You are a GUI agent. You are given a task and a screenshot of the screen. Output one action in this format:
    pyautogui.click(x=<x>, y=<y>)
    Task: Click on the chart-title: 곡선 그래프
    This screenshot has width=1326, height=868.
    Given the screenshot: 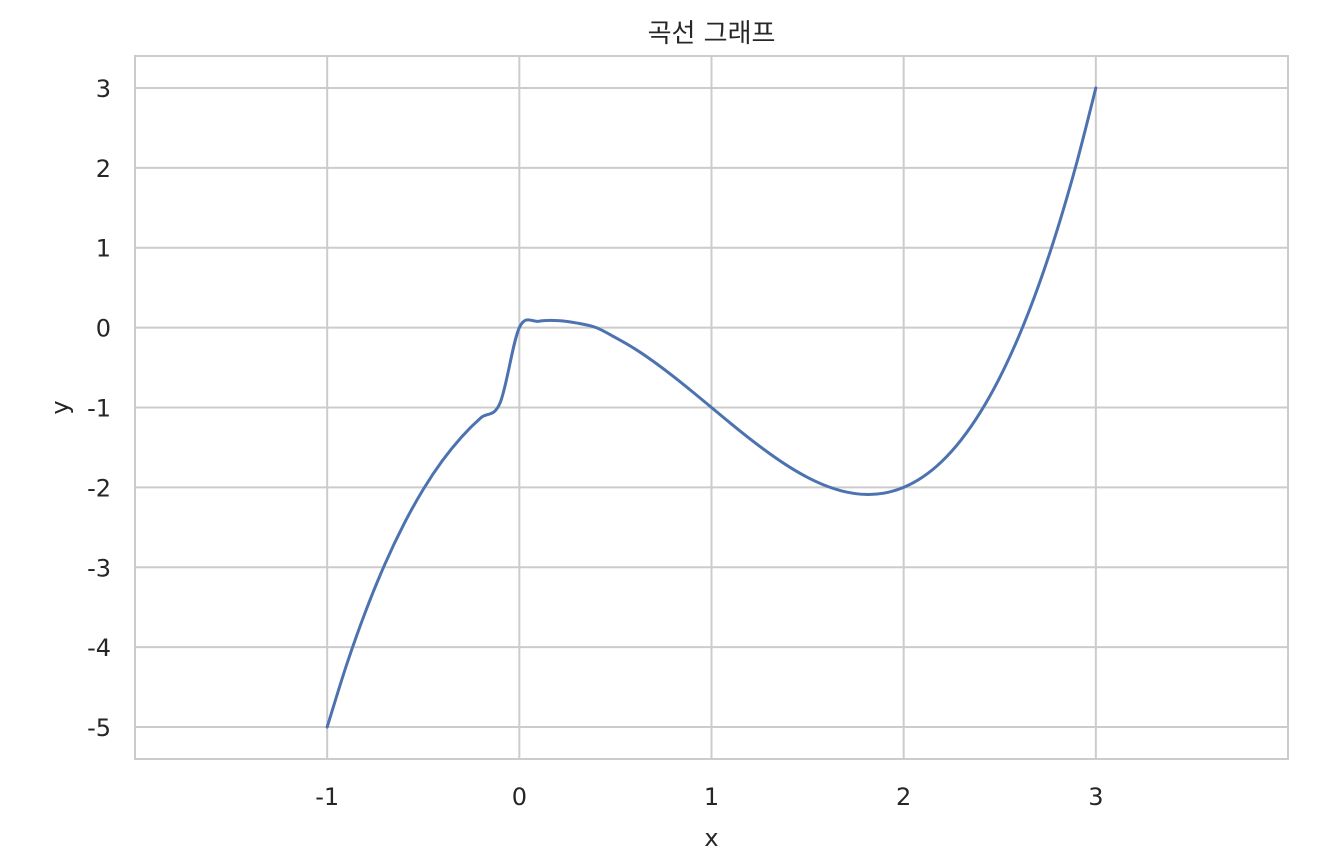 What is the action you would take?
    pyautogui.click(x=712, y=34)
    